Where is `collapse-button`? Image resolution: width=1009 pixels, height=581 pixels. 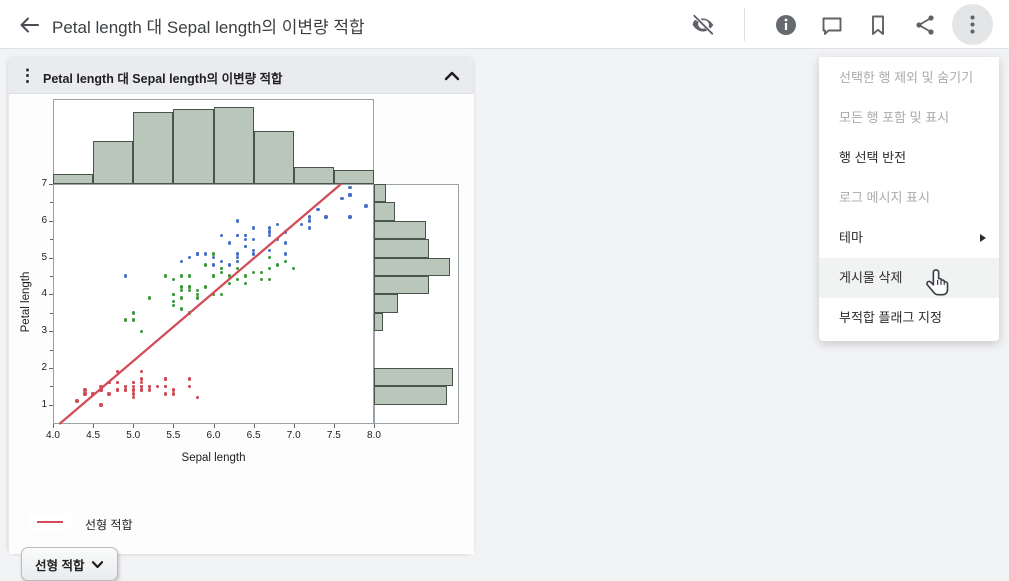
collapse-button is located at coordinates (452, 76).